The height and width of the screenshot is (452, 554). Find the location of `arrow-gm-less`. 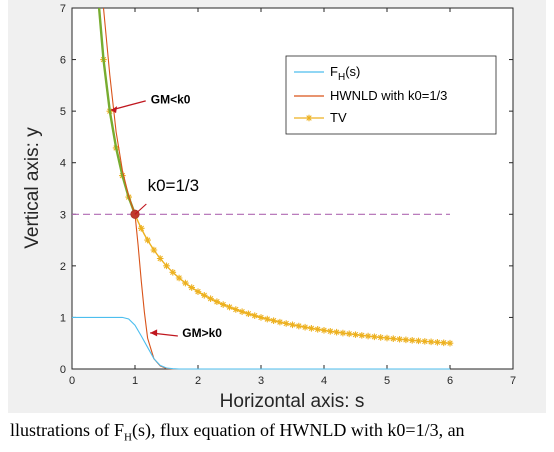

arrow-gm-less is located at coordinates (128, 105).